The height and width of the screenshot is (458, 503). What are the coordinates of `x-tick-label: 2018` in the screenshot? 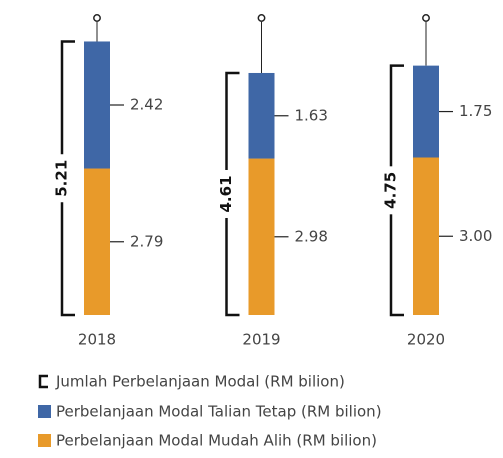 It's located at (97, 340).